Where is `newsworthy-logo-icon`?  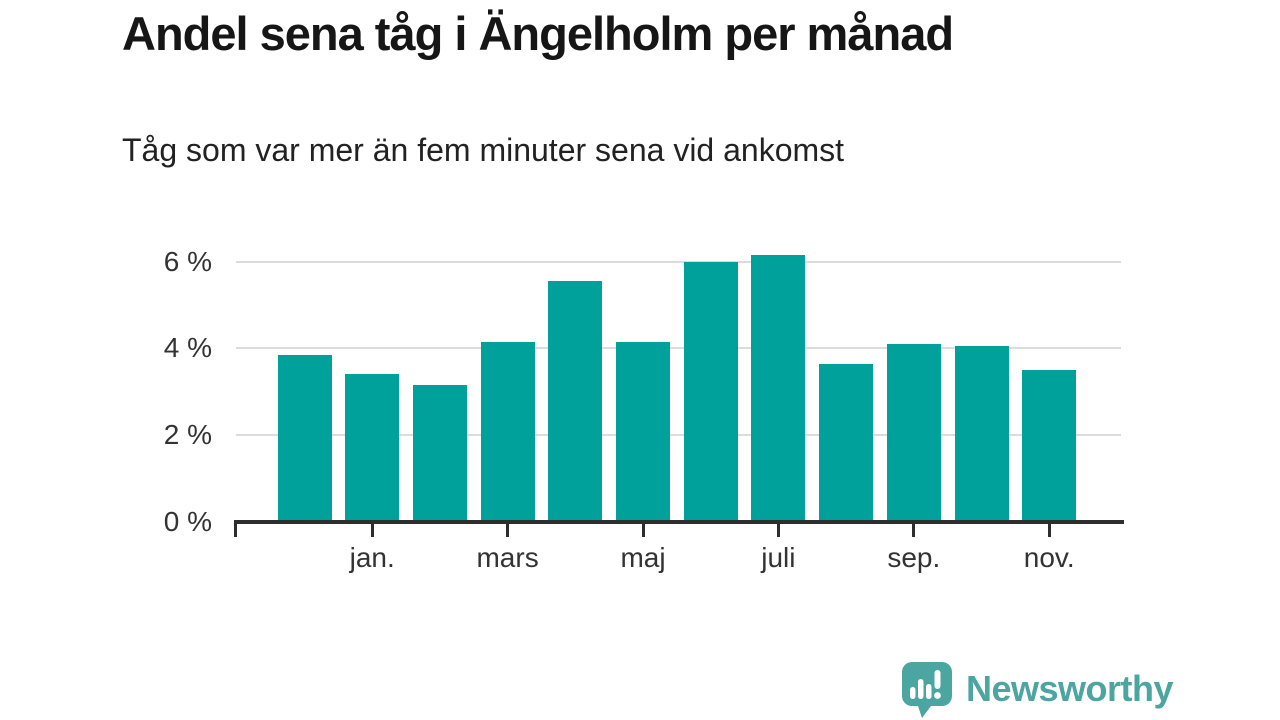 newsworthy-logo-icon is located at coordinates (927, 690).